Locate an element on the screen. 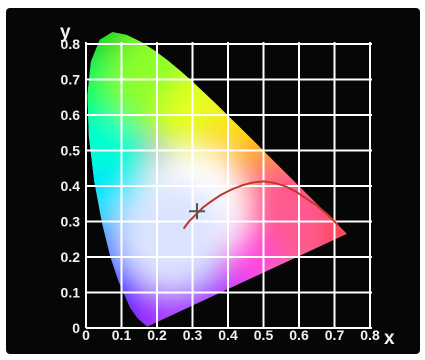 This screenshot has width=425, height=360. x-tick-label: 0.7 is located at coordinates (335, 335).